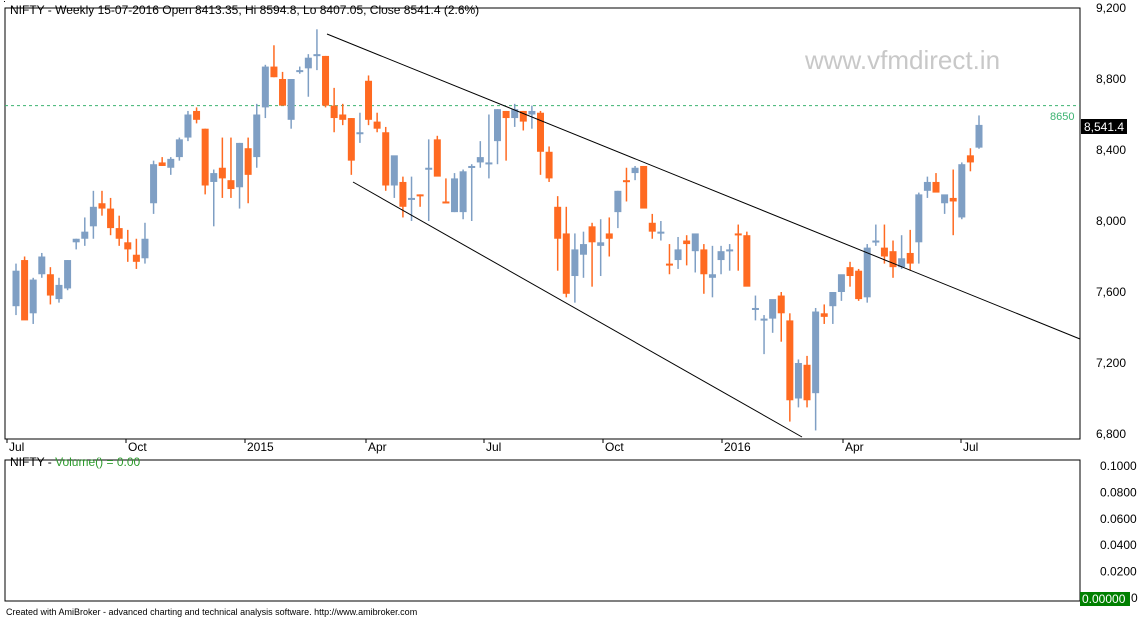 Image resolution: width=1140 pixels, height=619 pixels. I want to click on volume-y-axis: 0.1000 0.0800 0.0600 0.0400 0.0200 0, so click(1119, 532).